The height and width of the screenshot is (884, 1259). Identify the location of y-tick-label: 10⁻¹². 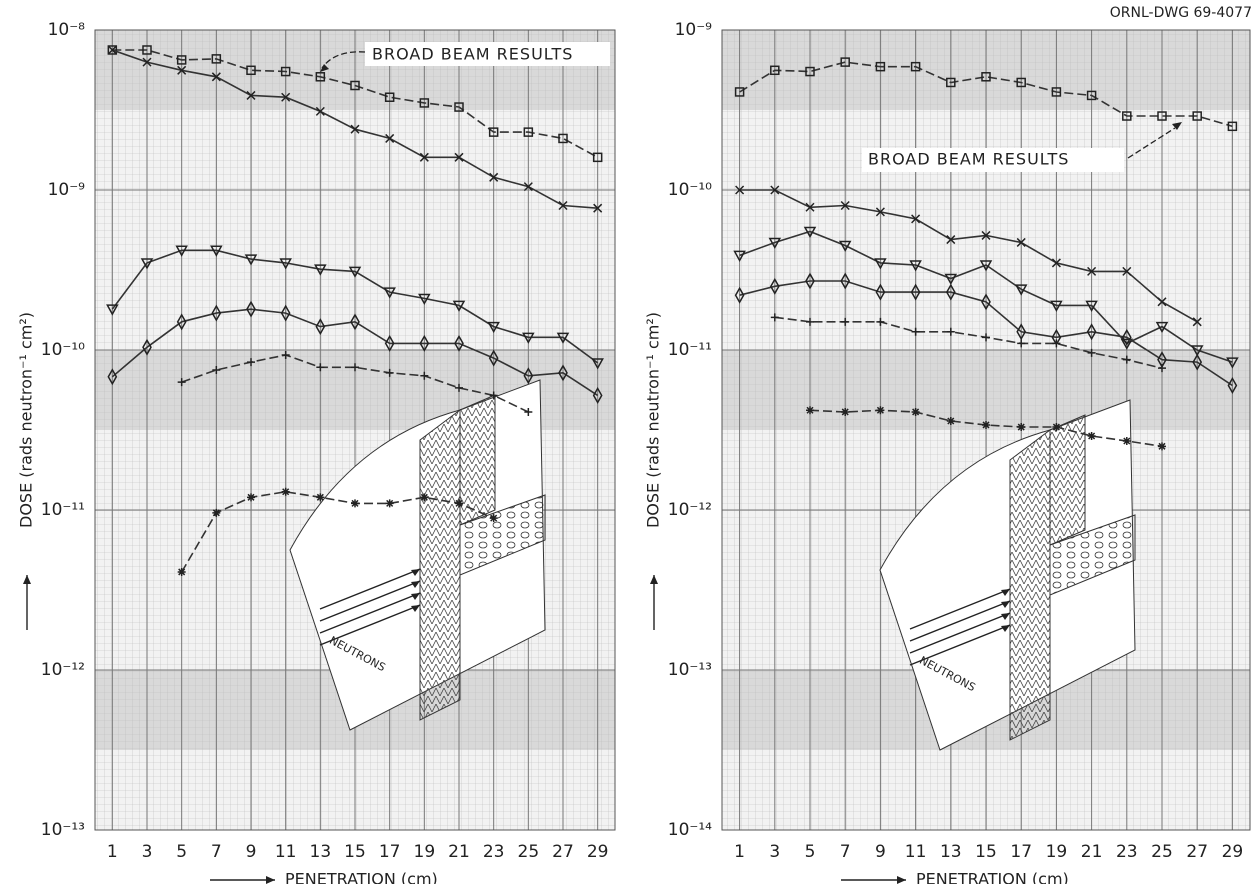
(690, 510).